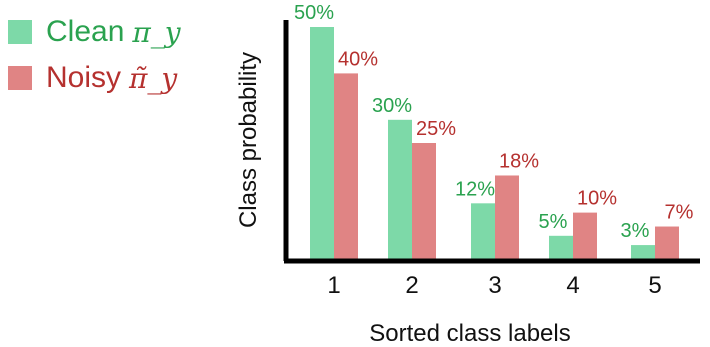  Describe the element at coordinates (519, 161) in the screenshot. I see `value-label-noisy-3: 18%` at that location.